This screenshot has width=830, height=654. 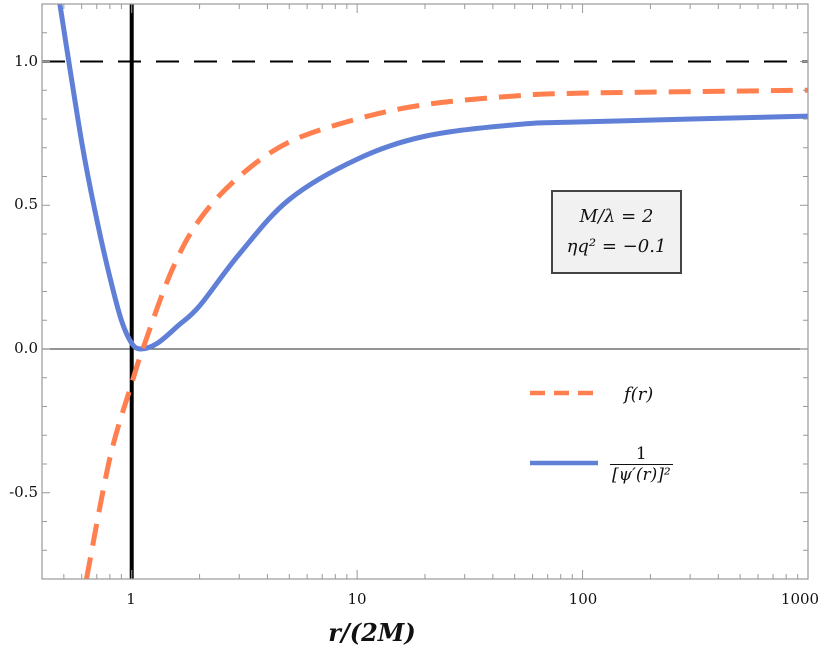 What do you see at coordinates (639, 394) in the screenshot?
I see `legend-label-f: f(r)` at bounding box center [639, 394].